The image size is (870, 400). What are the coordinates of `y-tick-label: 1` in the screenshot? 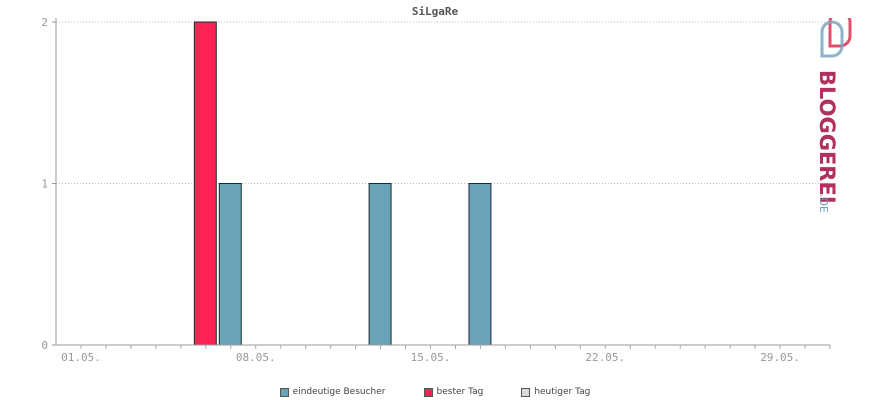 It's located at (44, 184).